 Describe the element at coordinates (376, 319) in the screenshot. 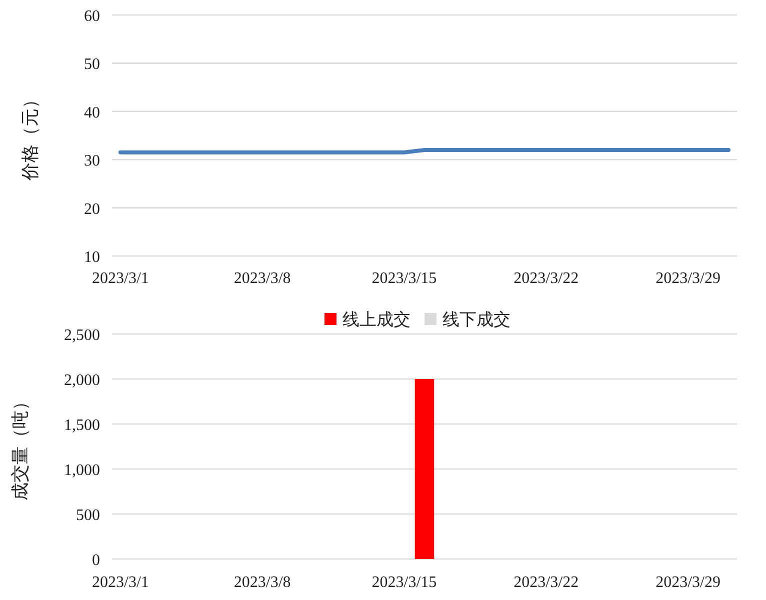

I see `legend-label: 线上成交` at that location.